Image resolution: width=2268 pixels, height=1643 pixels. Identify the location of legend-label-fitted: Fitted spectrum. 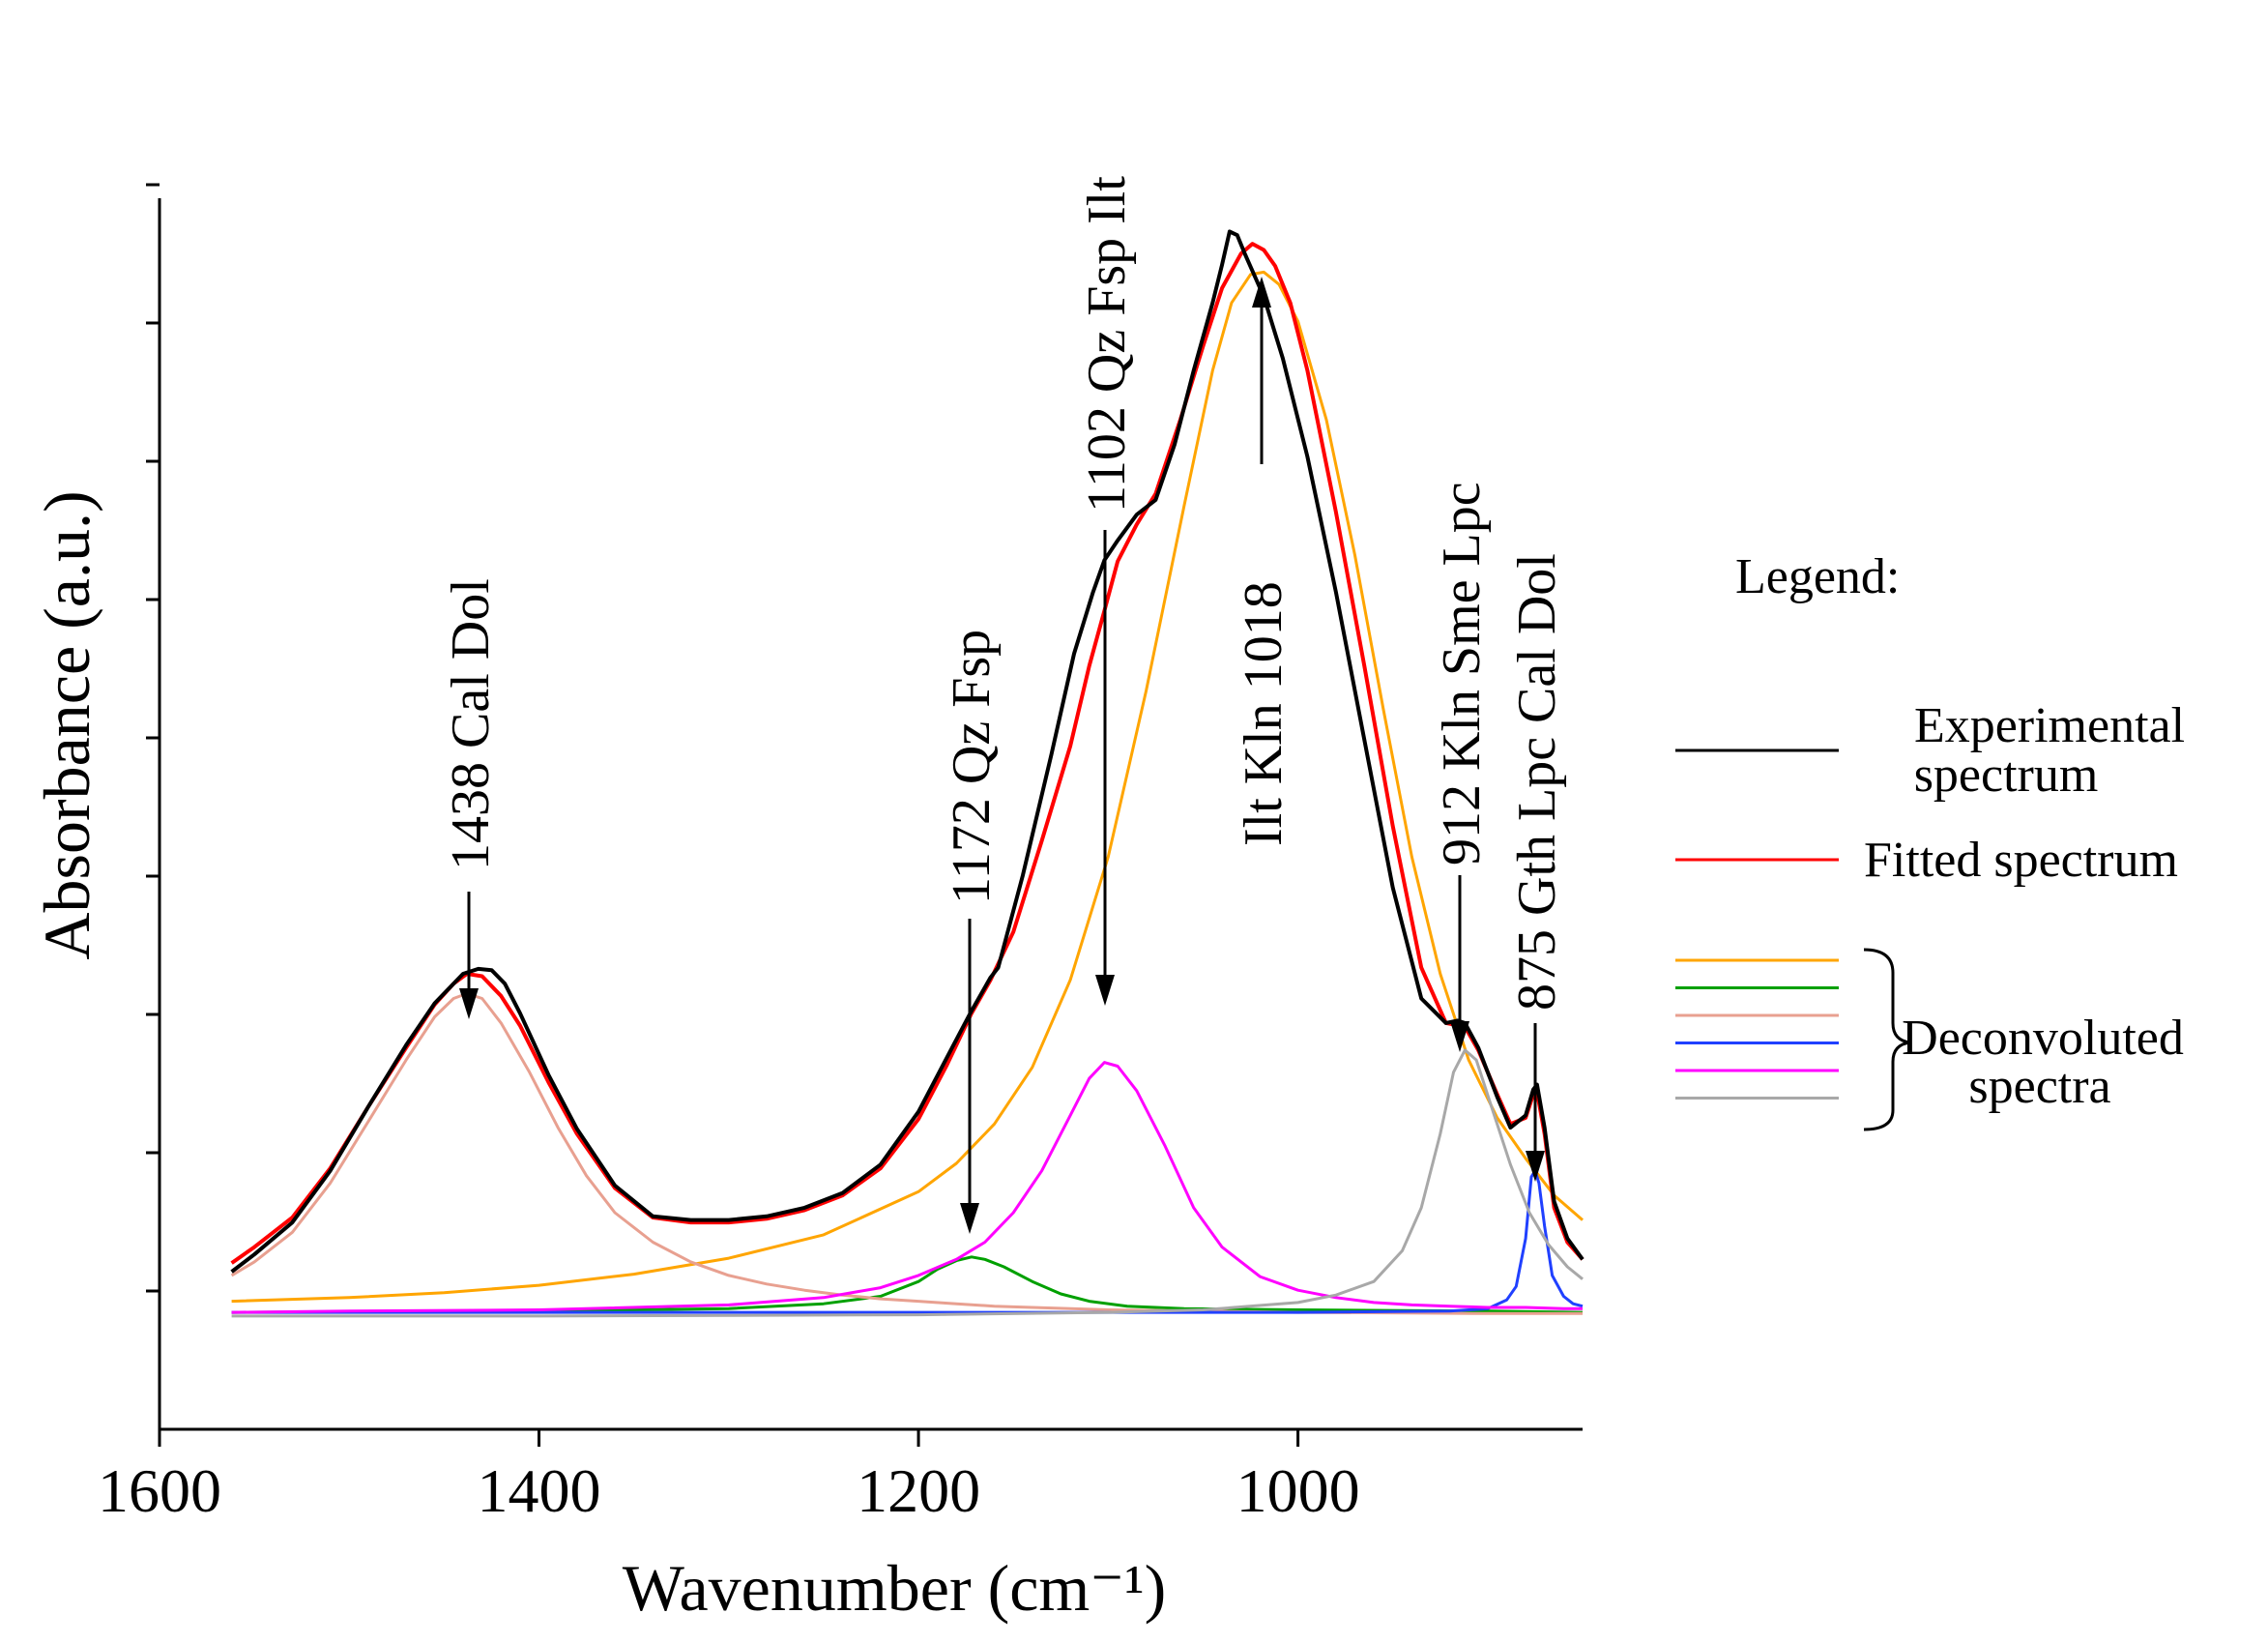
(2021, 860).